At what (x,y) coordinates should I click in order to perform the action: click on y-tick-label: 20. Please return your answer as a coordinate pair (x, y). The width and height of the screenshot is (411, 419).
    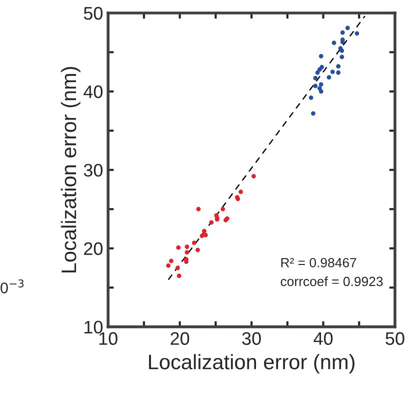
    Looking at the image, I should click on (93, 249).